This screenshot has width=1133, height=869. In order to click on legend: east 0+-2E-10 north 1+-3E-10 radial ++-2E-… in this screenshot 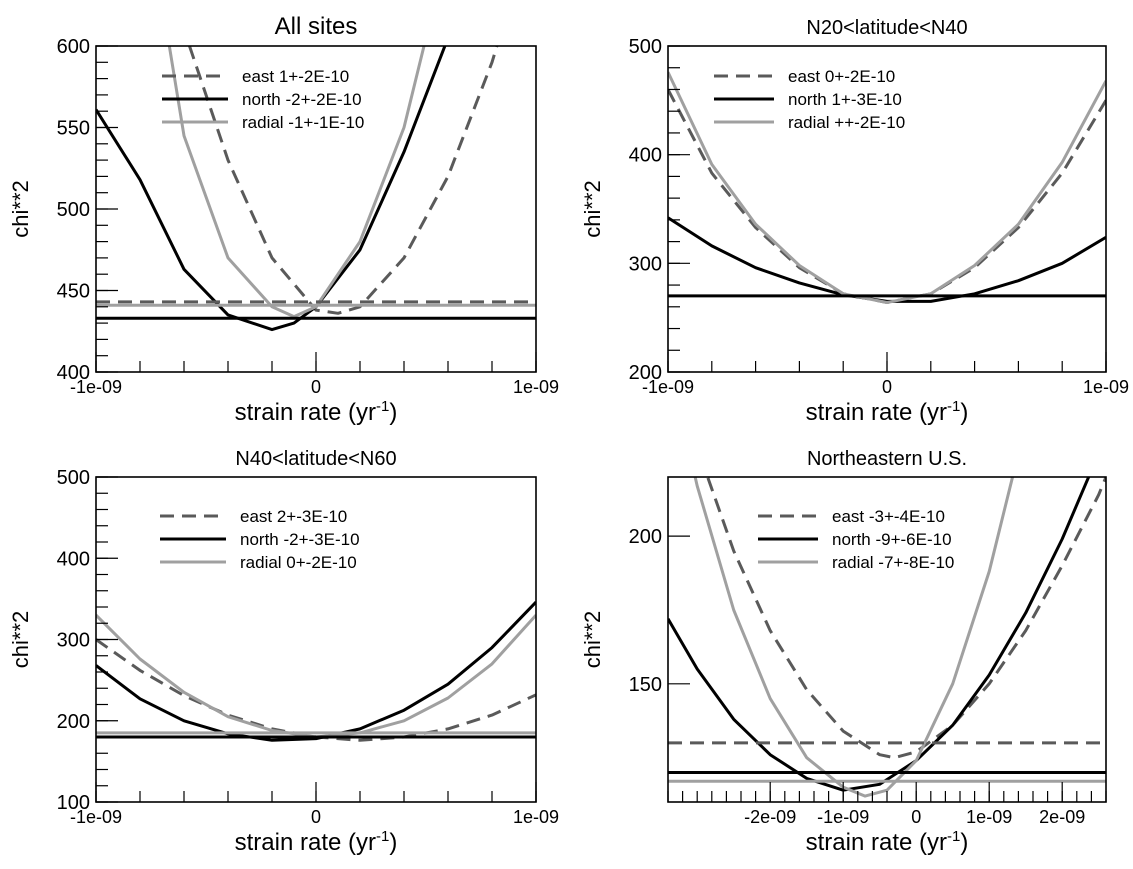, I will do `click(809, 99)`.